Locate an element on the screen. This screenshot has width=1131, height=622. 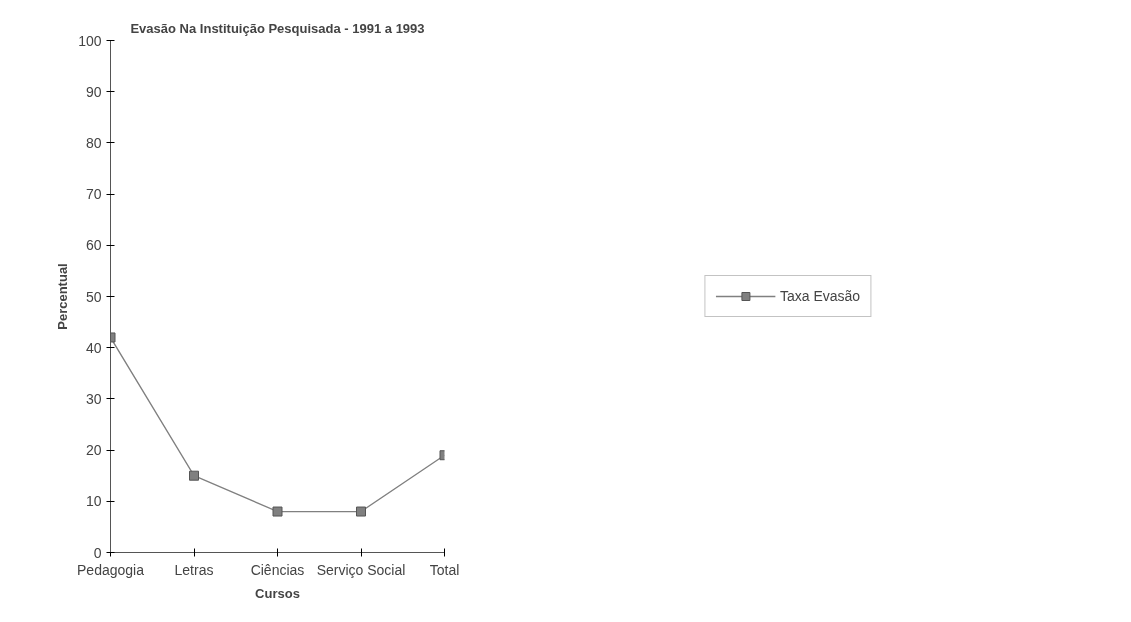
x-tick-label: Total is located at coordinates (444, 569).